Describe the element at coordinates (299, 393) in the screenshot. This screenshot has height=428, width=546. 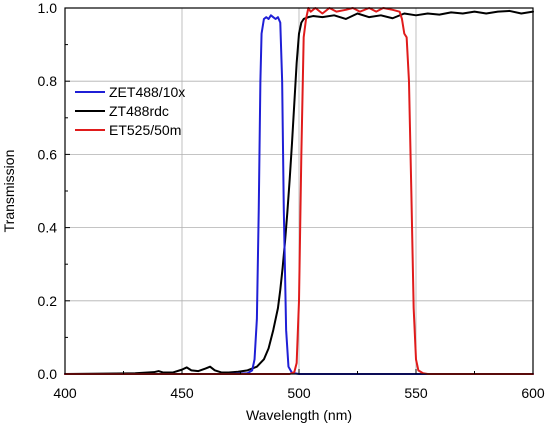
I see `x-tick-label: 500` at that location.